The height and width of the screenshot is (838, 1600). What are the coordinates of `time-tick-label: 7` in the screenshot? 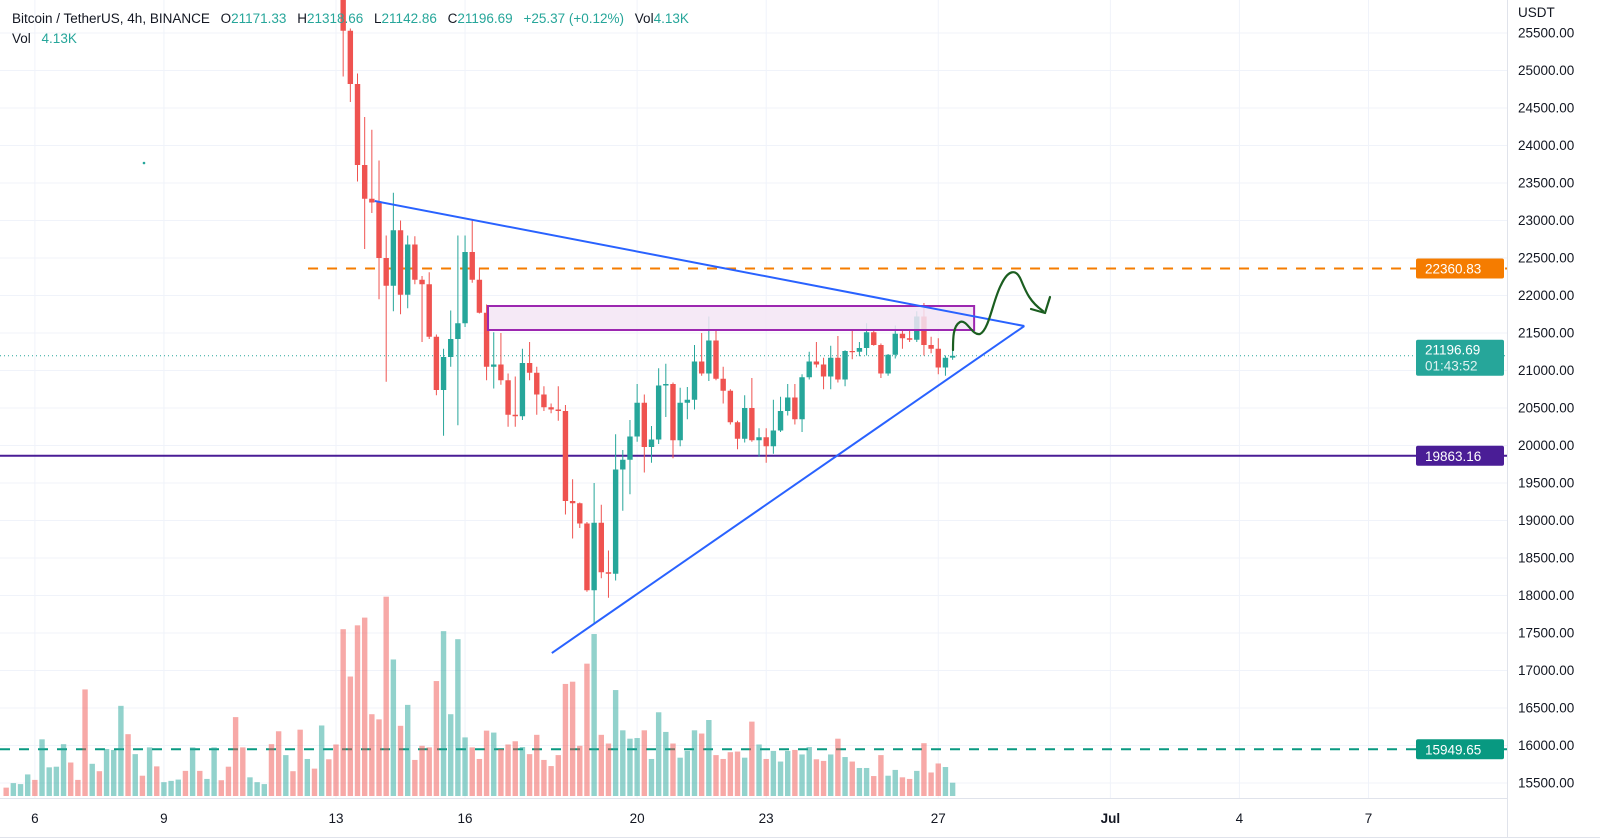 It's located at (1369, 818).